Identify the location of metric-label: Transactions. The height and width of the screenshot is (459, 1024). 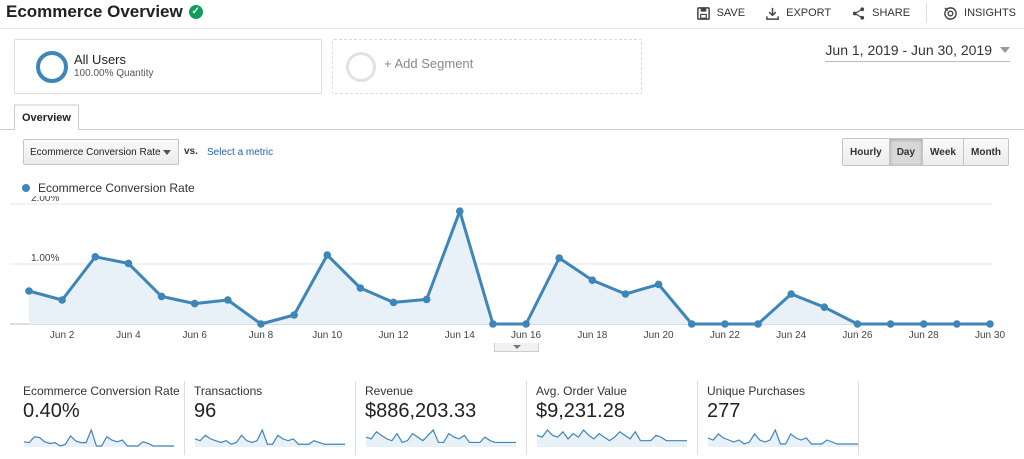
(228, 391).